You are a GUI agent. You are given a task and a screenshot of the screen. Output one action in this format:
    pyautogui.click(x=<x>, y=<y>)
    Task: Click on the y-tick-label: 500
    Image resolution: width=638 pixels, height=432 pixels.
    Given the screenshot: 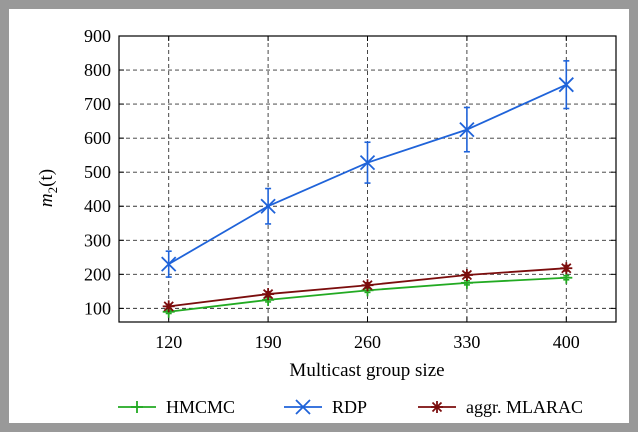 What is the action you would take?
    pyautogui.click(x=97, y=172)
    